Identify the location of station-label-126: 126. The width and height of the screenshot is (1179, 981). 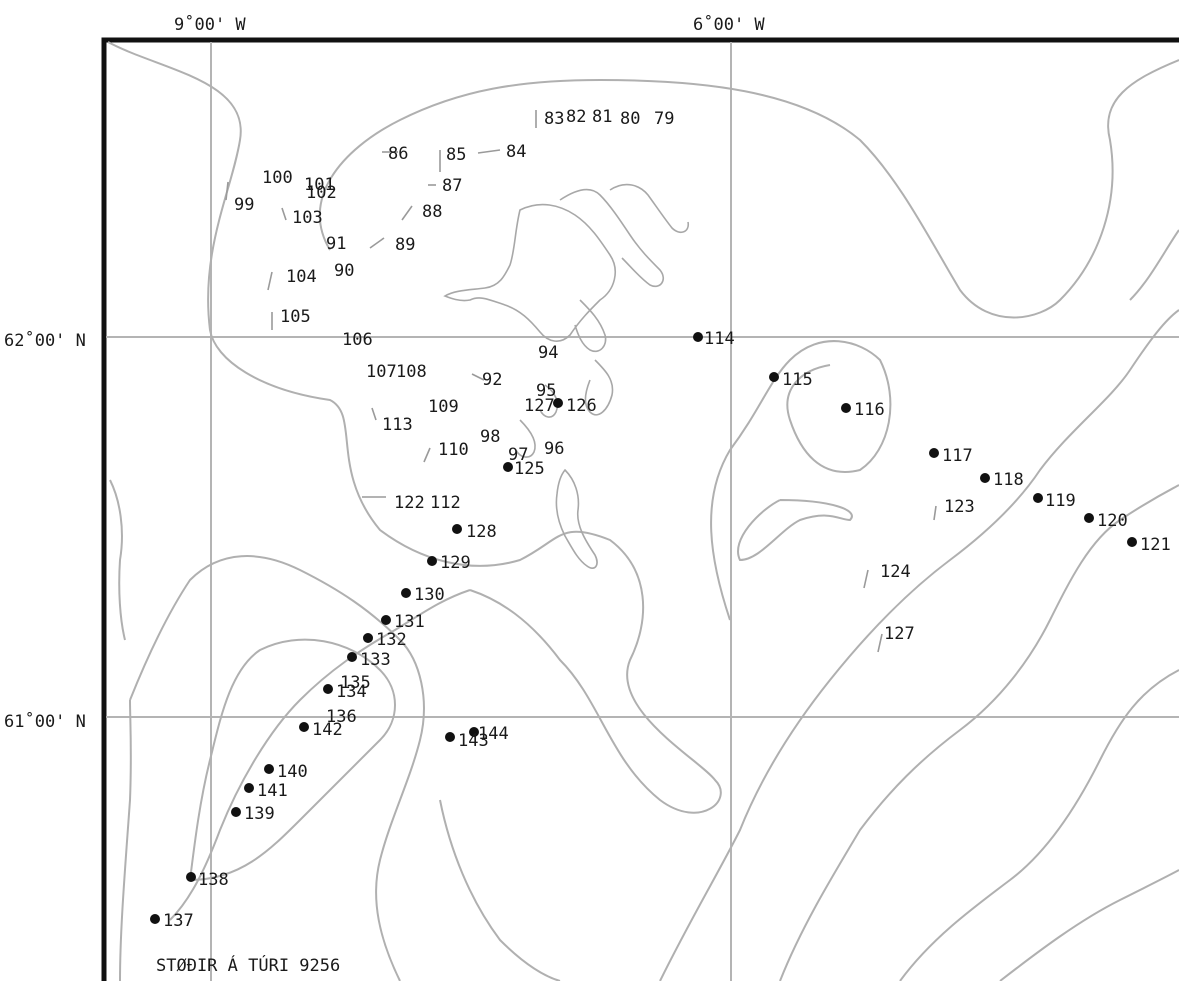
(581, 406).